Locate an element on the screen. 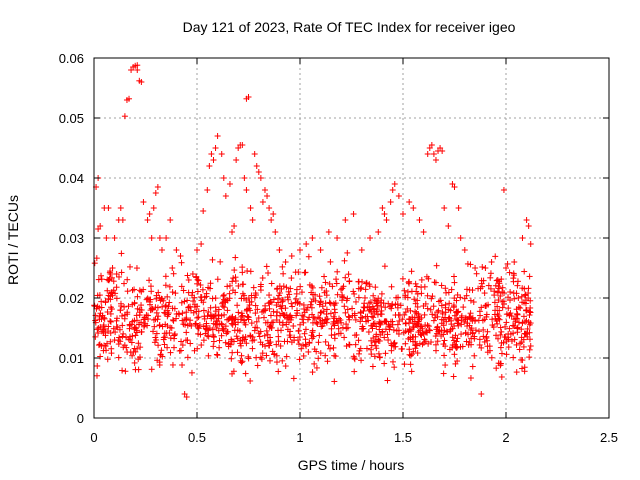  y-tick-label: 0 is located at coordinates (80, 418).